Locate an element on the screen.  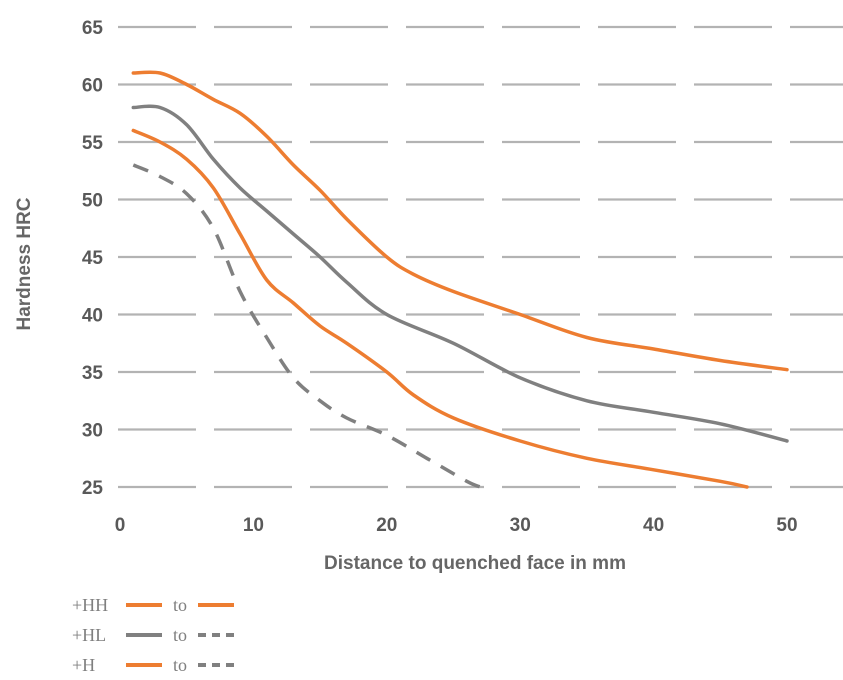
y-axis-label: Hardness HRC is located at coordinates (24, 263).